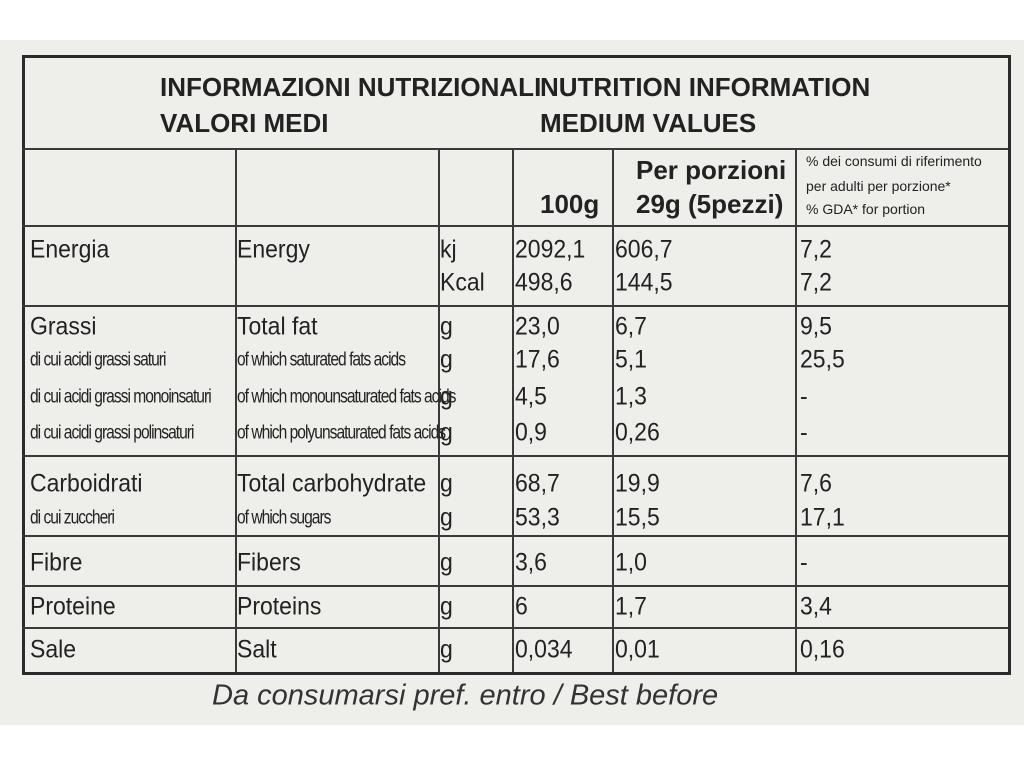 This screenshot has width=1024, height=768. I want to click on value-gda: 3,4, so click(816, 606).